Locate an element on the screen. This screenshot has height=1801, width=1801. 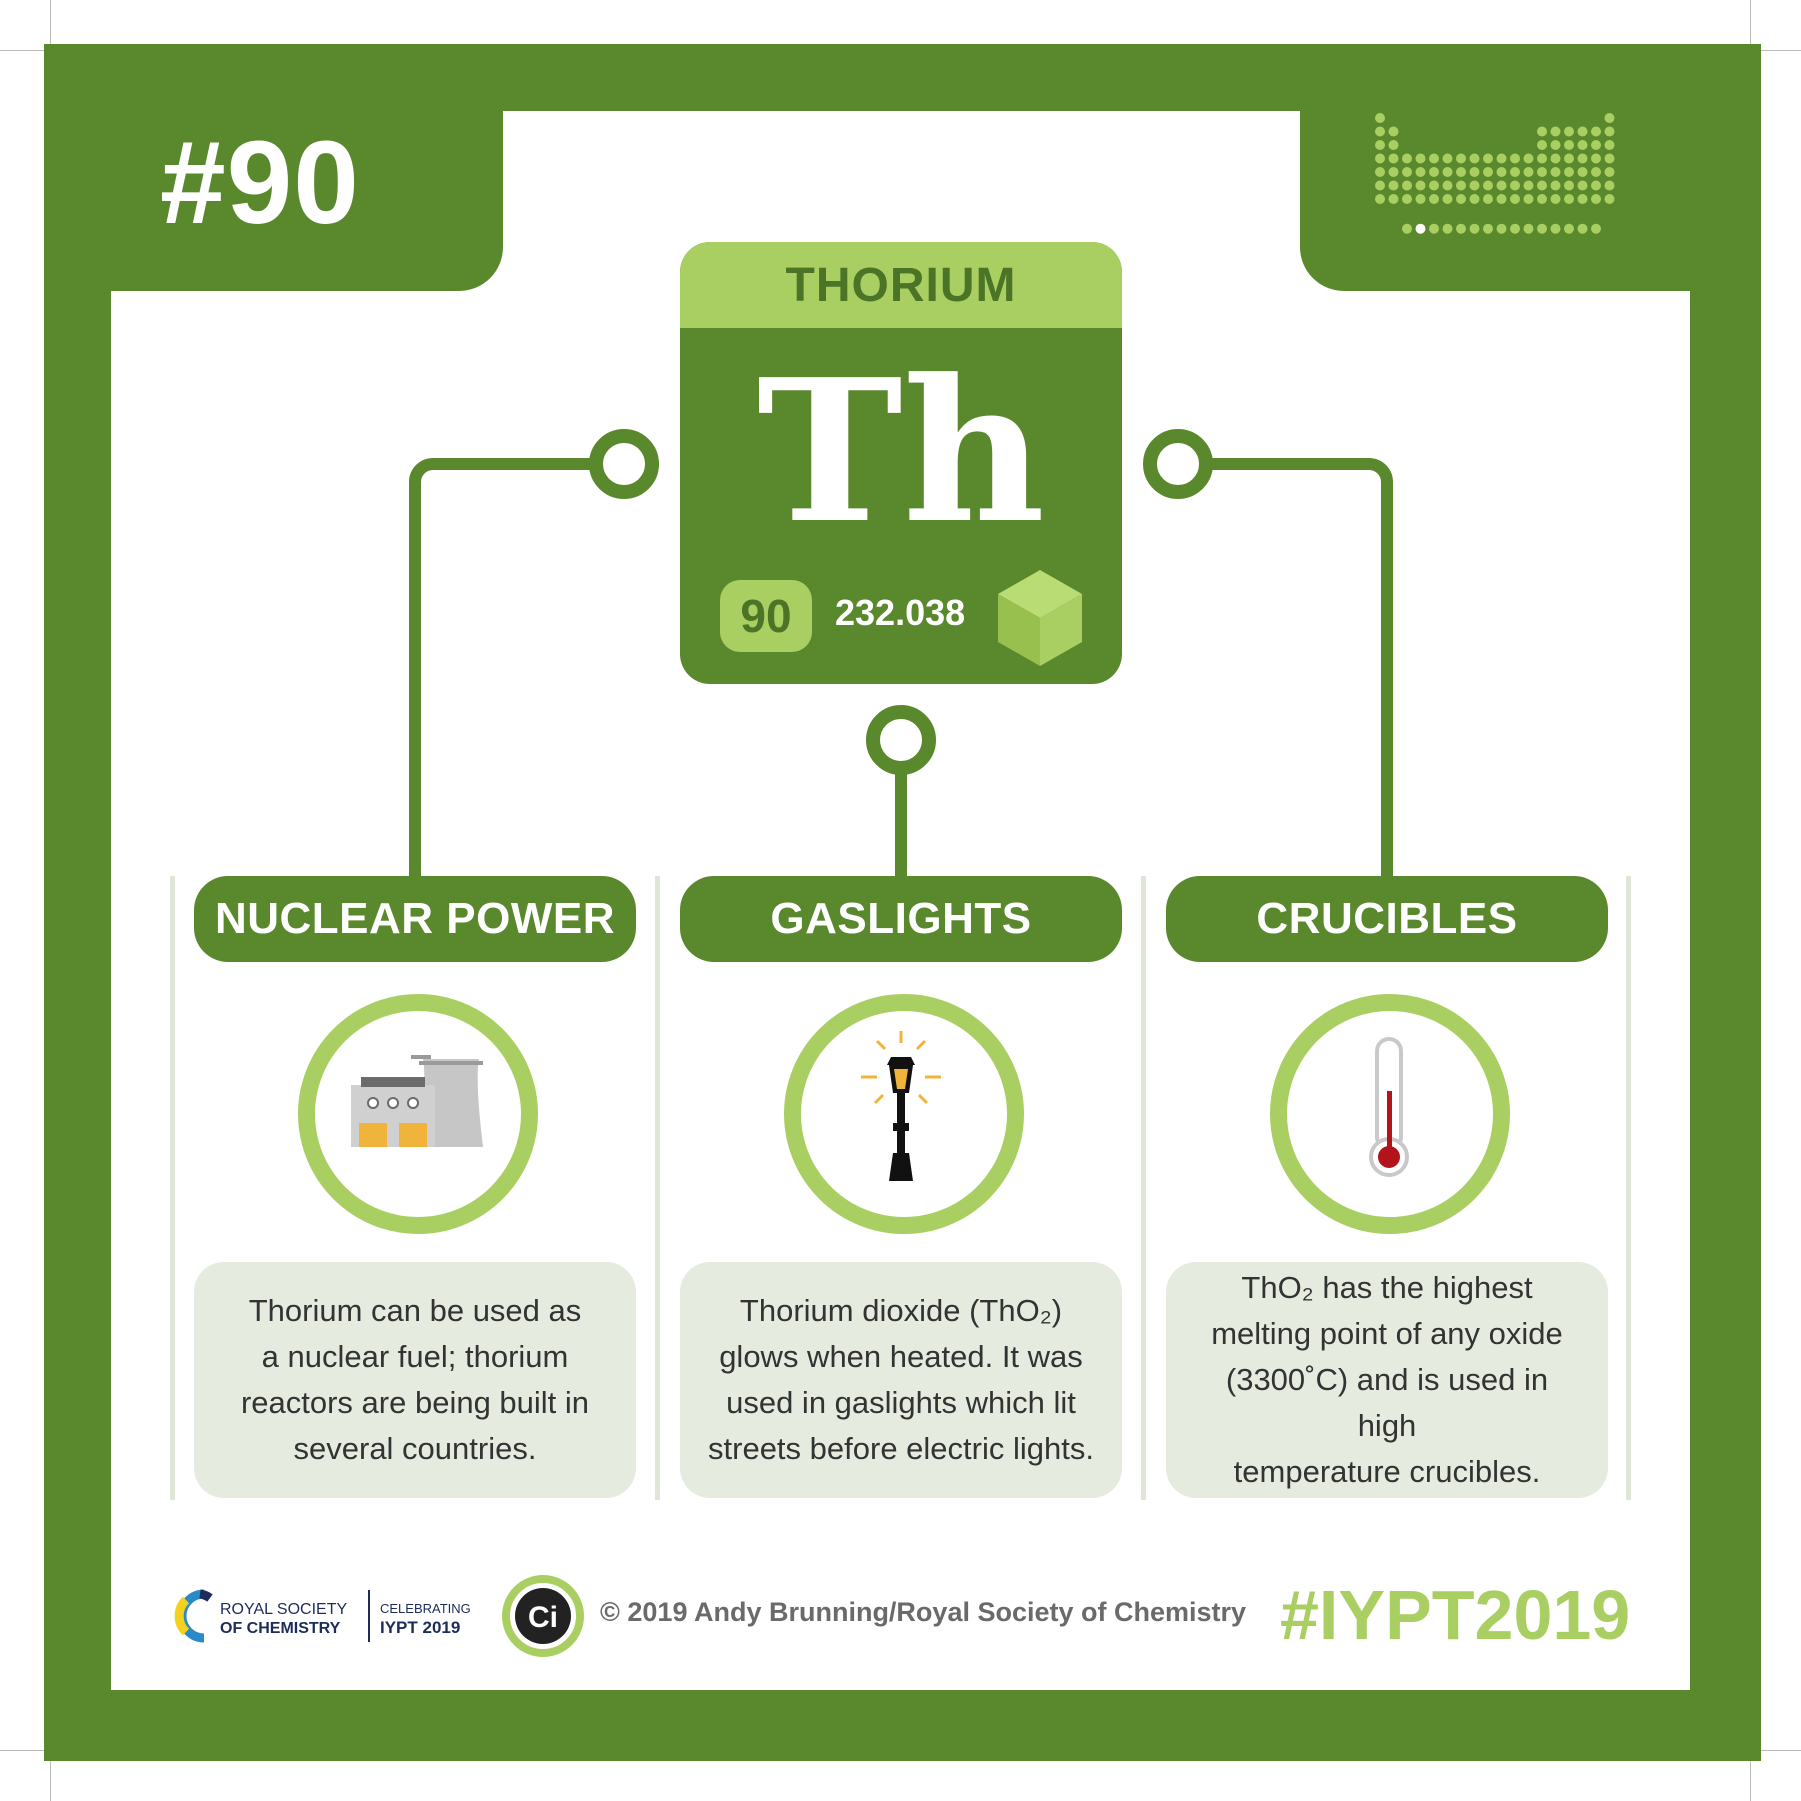
category-gaslights: GASLIGHTS is located at coordinates (901, 919).